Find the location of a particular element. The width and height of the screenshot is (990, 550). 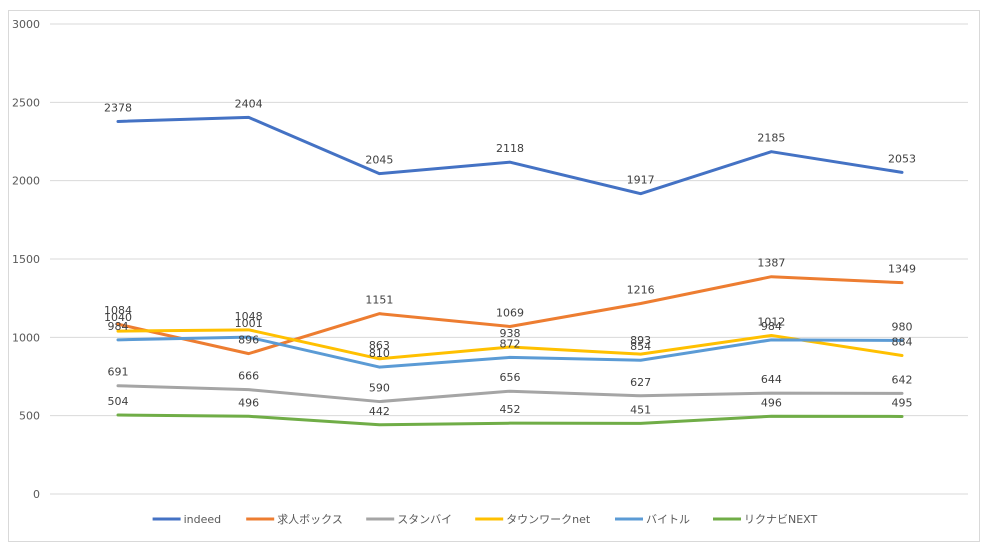

legend-item-5: リクナビNEXT is located at coordinates (765, 519).